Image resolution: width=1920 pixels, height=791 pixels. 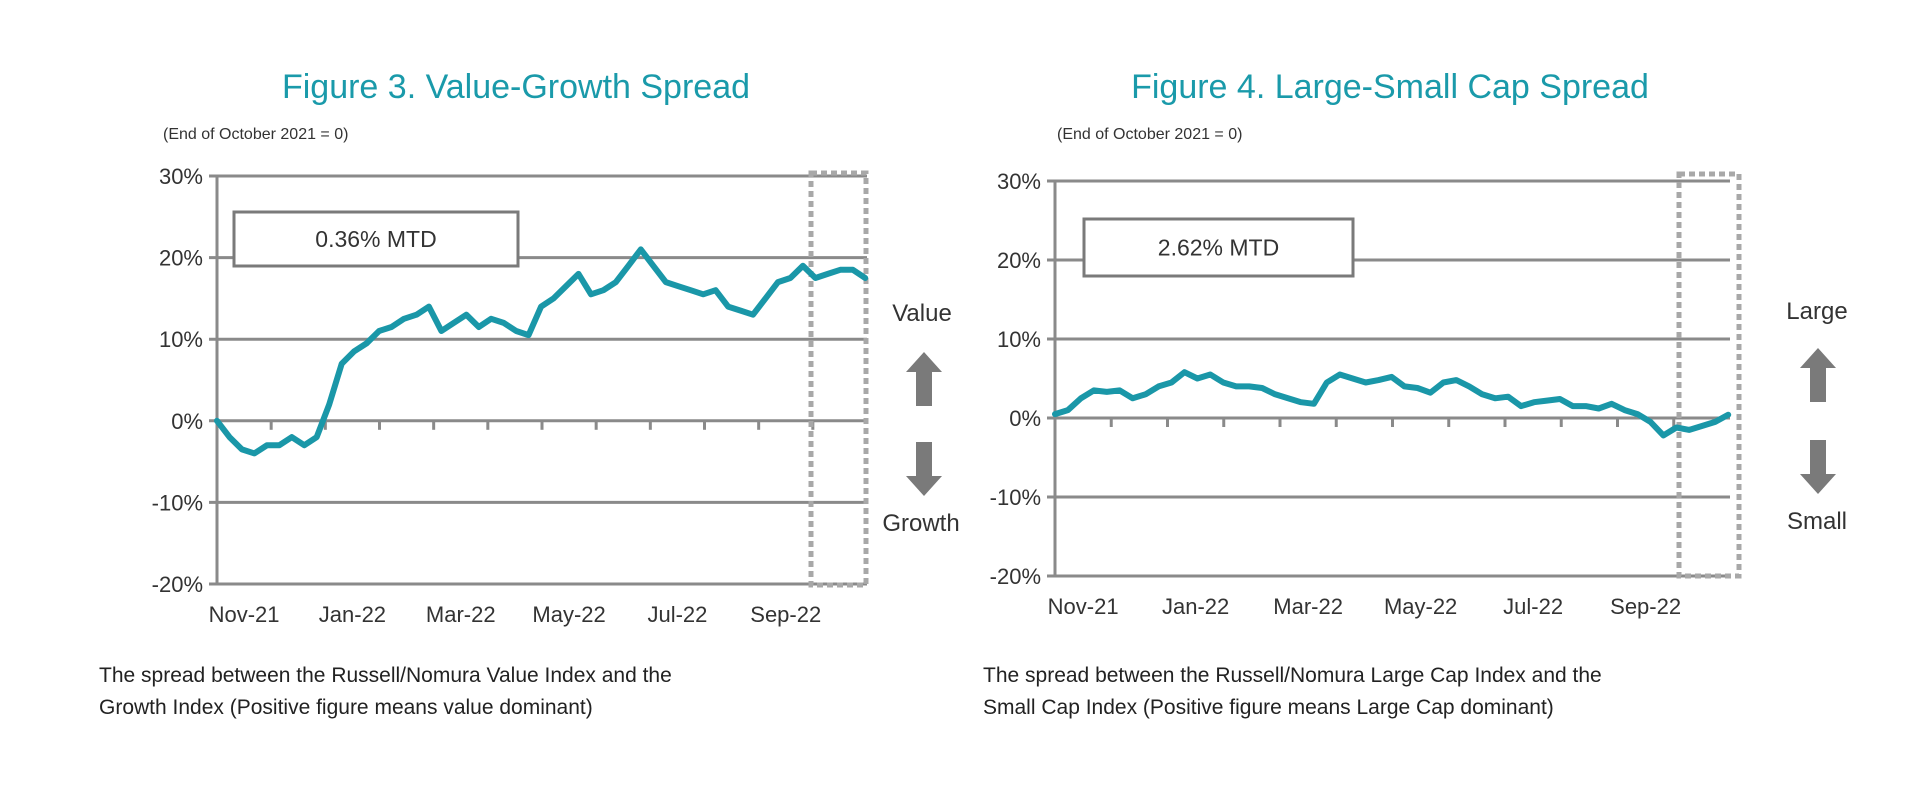 What do you see at coordinates (1817, 521) in the screenshot?
I see `small-label: Small` at bounding box center [1817, 521].